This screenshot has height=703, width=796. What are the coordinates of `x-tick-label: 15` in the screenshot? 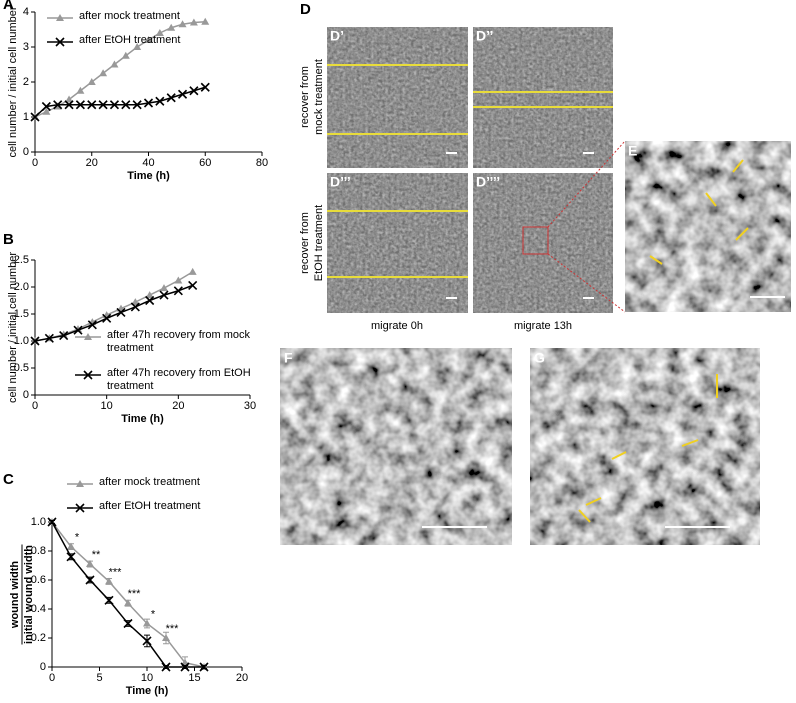 It's located at (194, 678).